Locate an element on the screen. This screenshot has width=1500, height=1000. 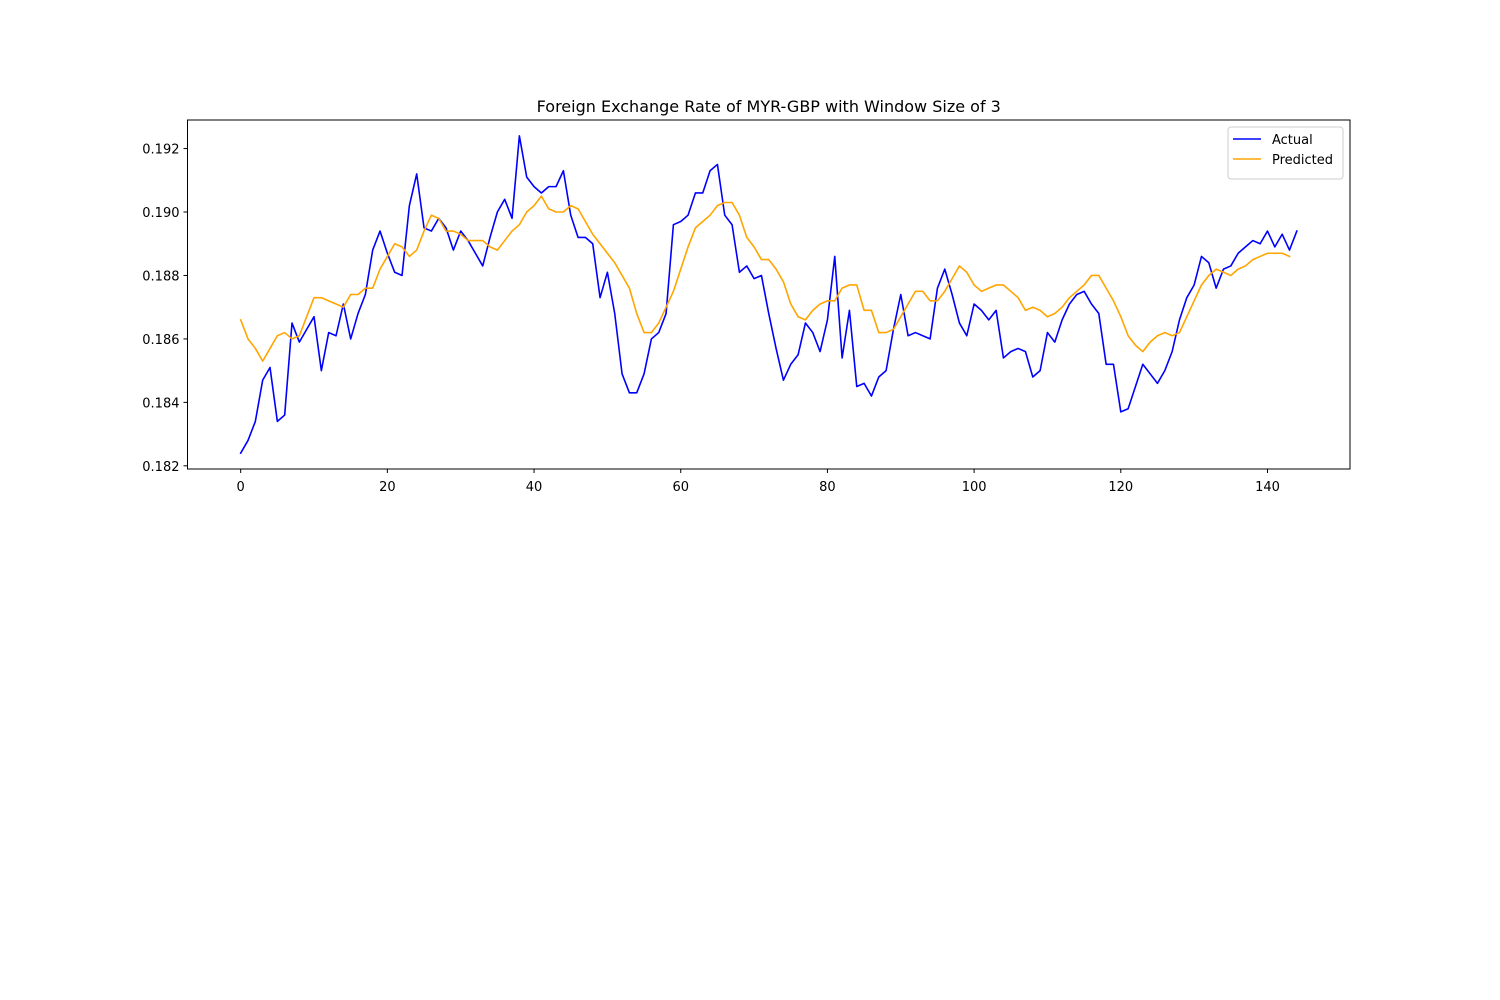
y-tick-label: 0.186 is located at coordinates (160, 340).